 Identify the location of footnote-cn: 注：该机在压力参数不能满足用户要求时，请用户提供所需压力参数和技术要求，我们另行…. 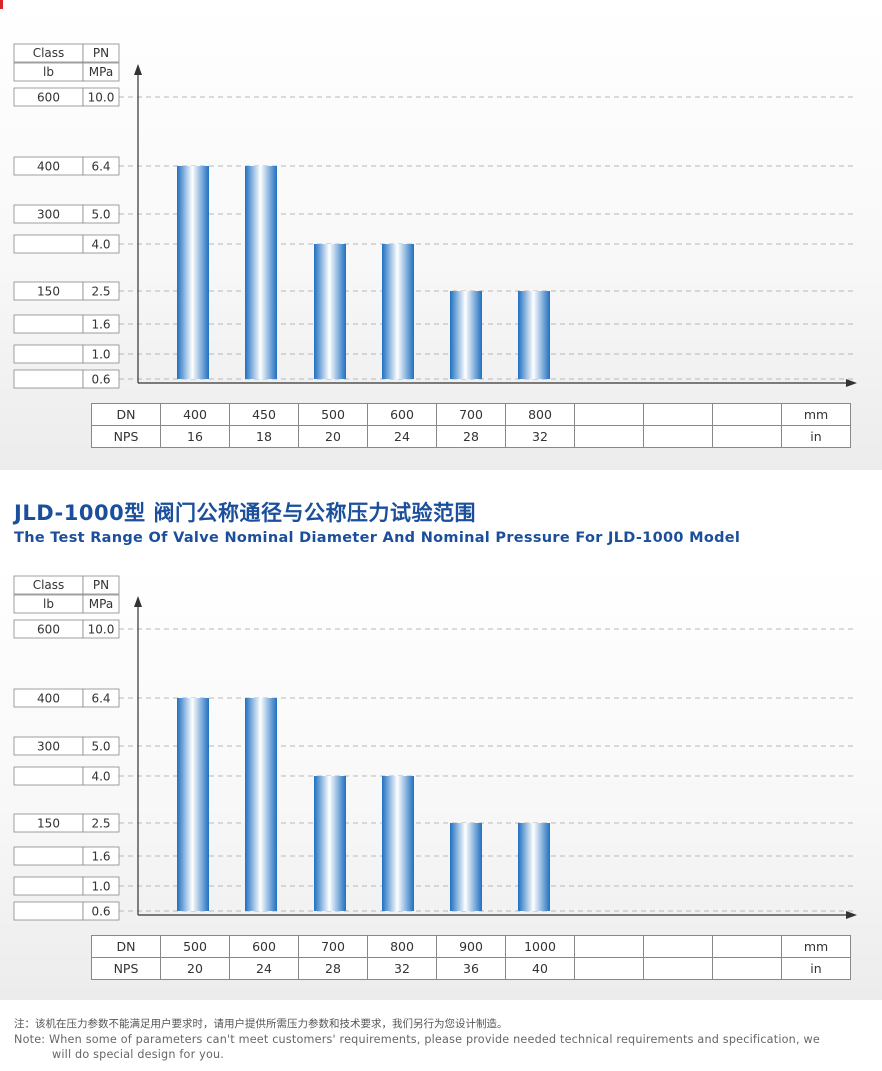
(261, 1024).